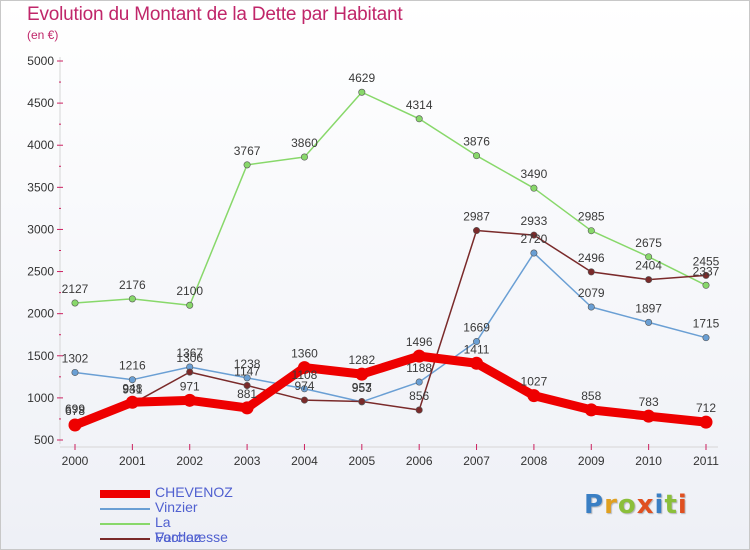 The image size is (750, 550). Describe the element at coordinates (419, 105) in the screenshot. I see `data-label-la-forclaz: 4314` at that location.